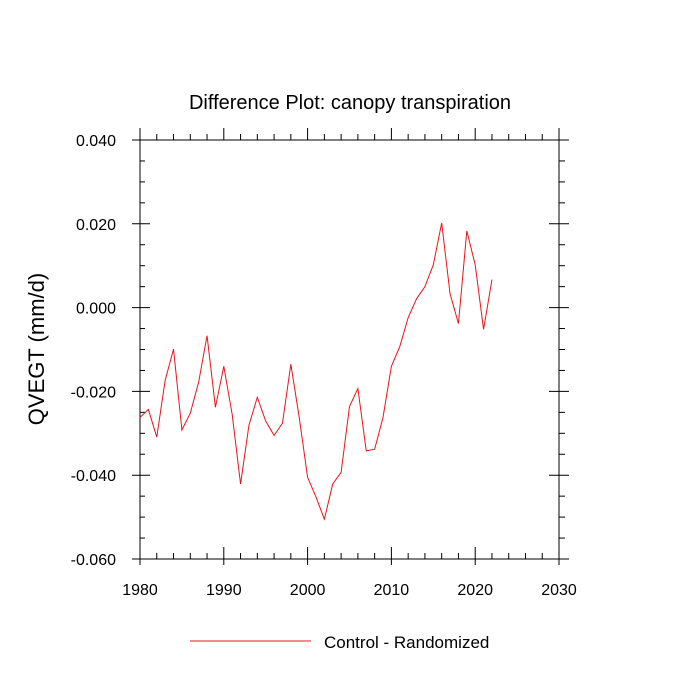 The height and width of the screenshot is (700, 700). What do you see at coordinates (93, 392) in the screenshot?
I see `y-tick-label: -0.020` at bounding box center [93, 392].